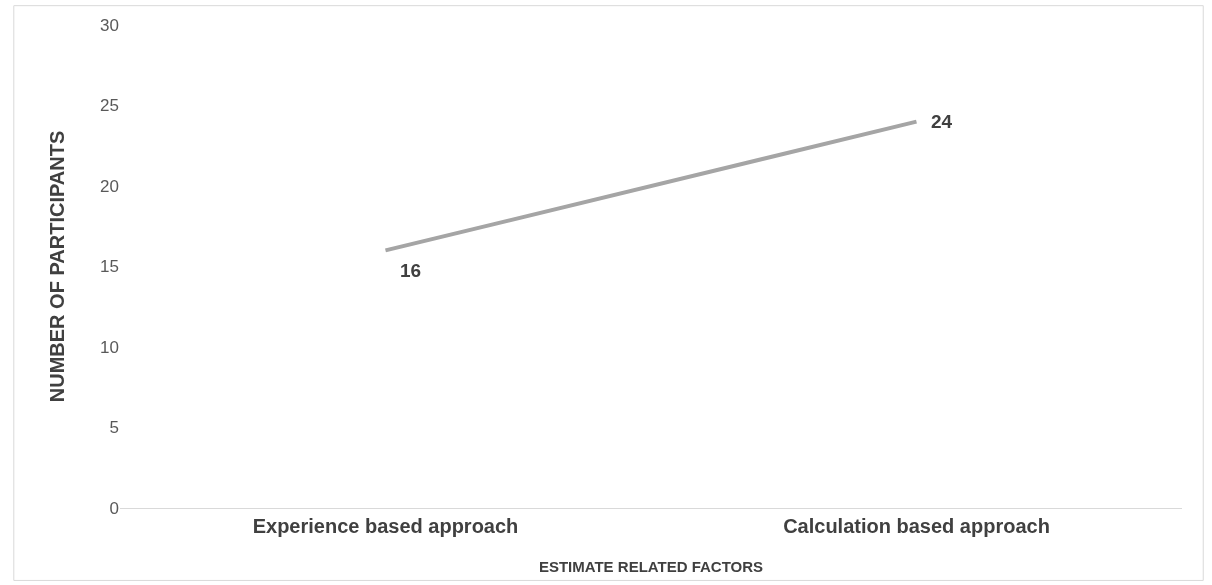 The image size is (1212, 585). I want to click on y-tick-label: 10, so click(109, 347).